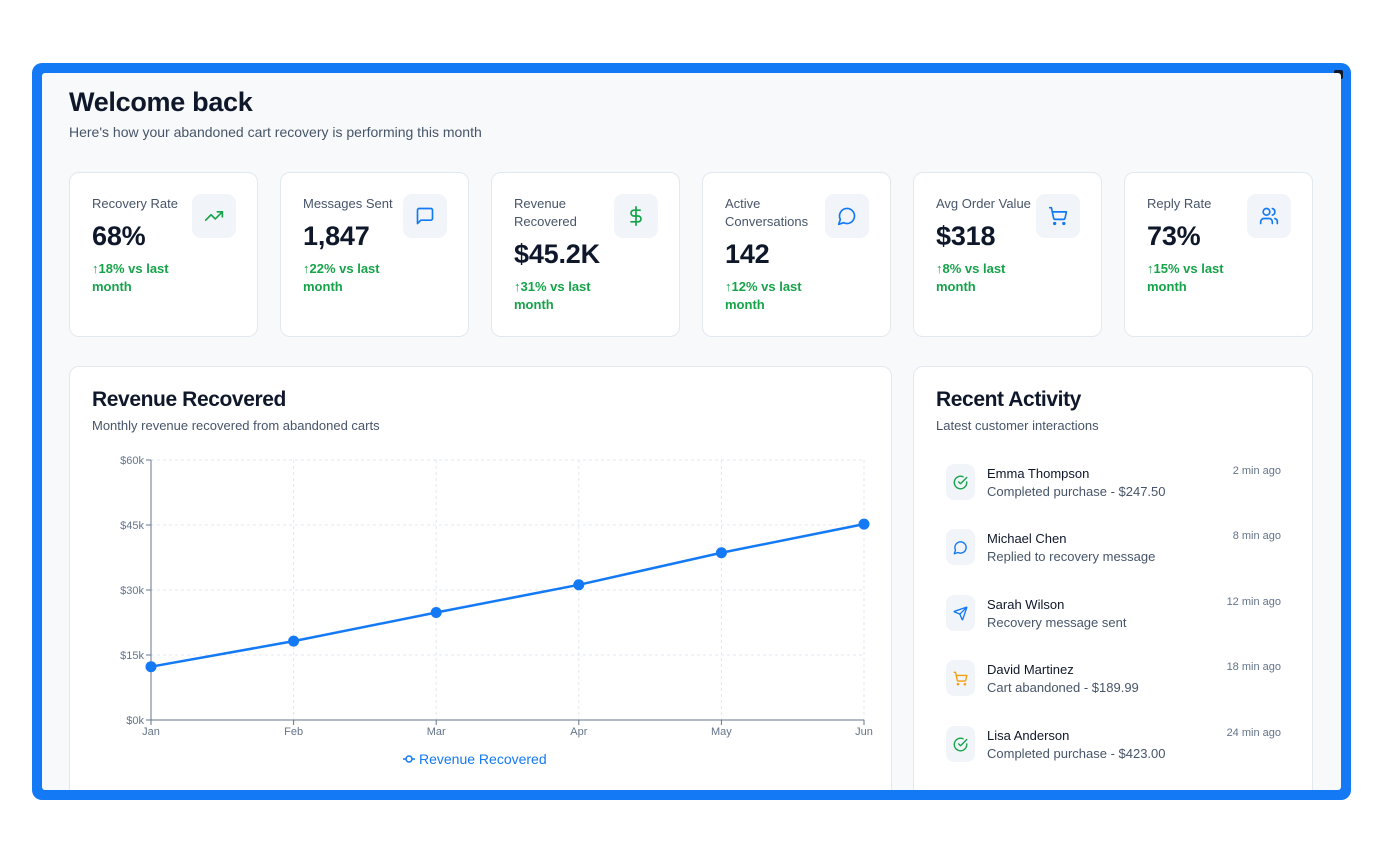  Describe the element at coordinates (983, 203) in the screenshot. I see `stat-label: Avg Order Value` at that location.